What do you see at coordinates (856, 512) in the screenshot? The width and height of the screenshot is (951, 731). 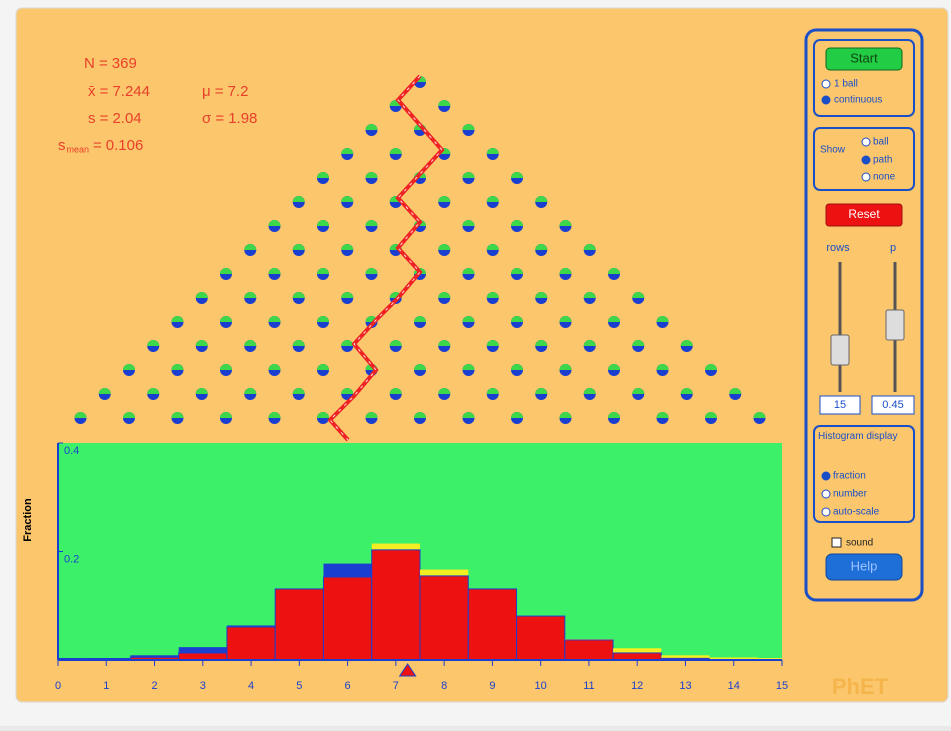 I see `radio-label: auto-scale` at bounding box center [856, 512].